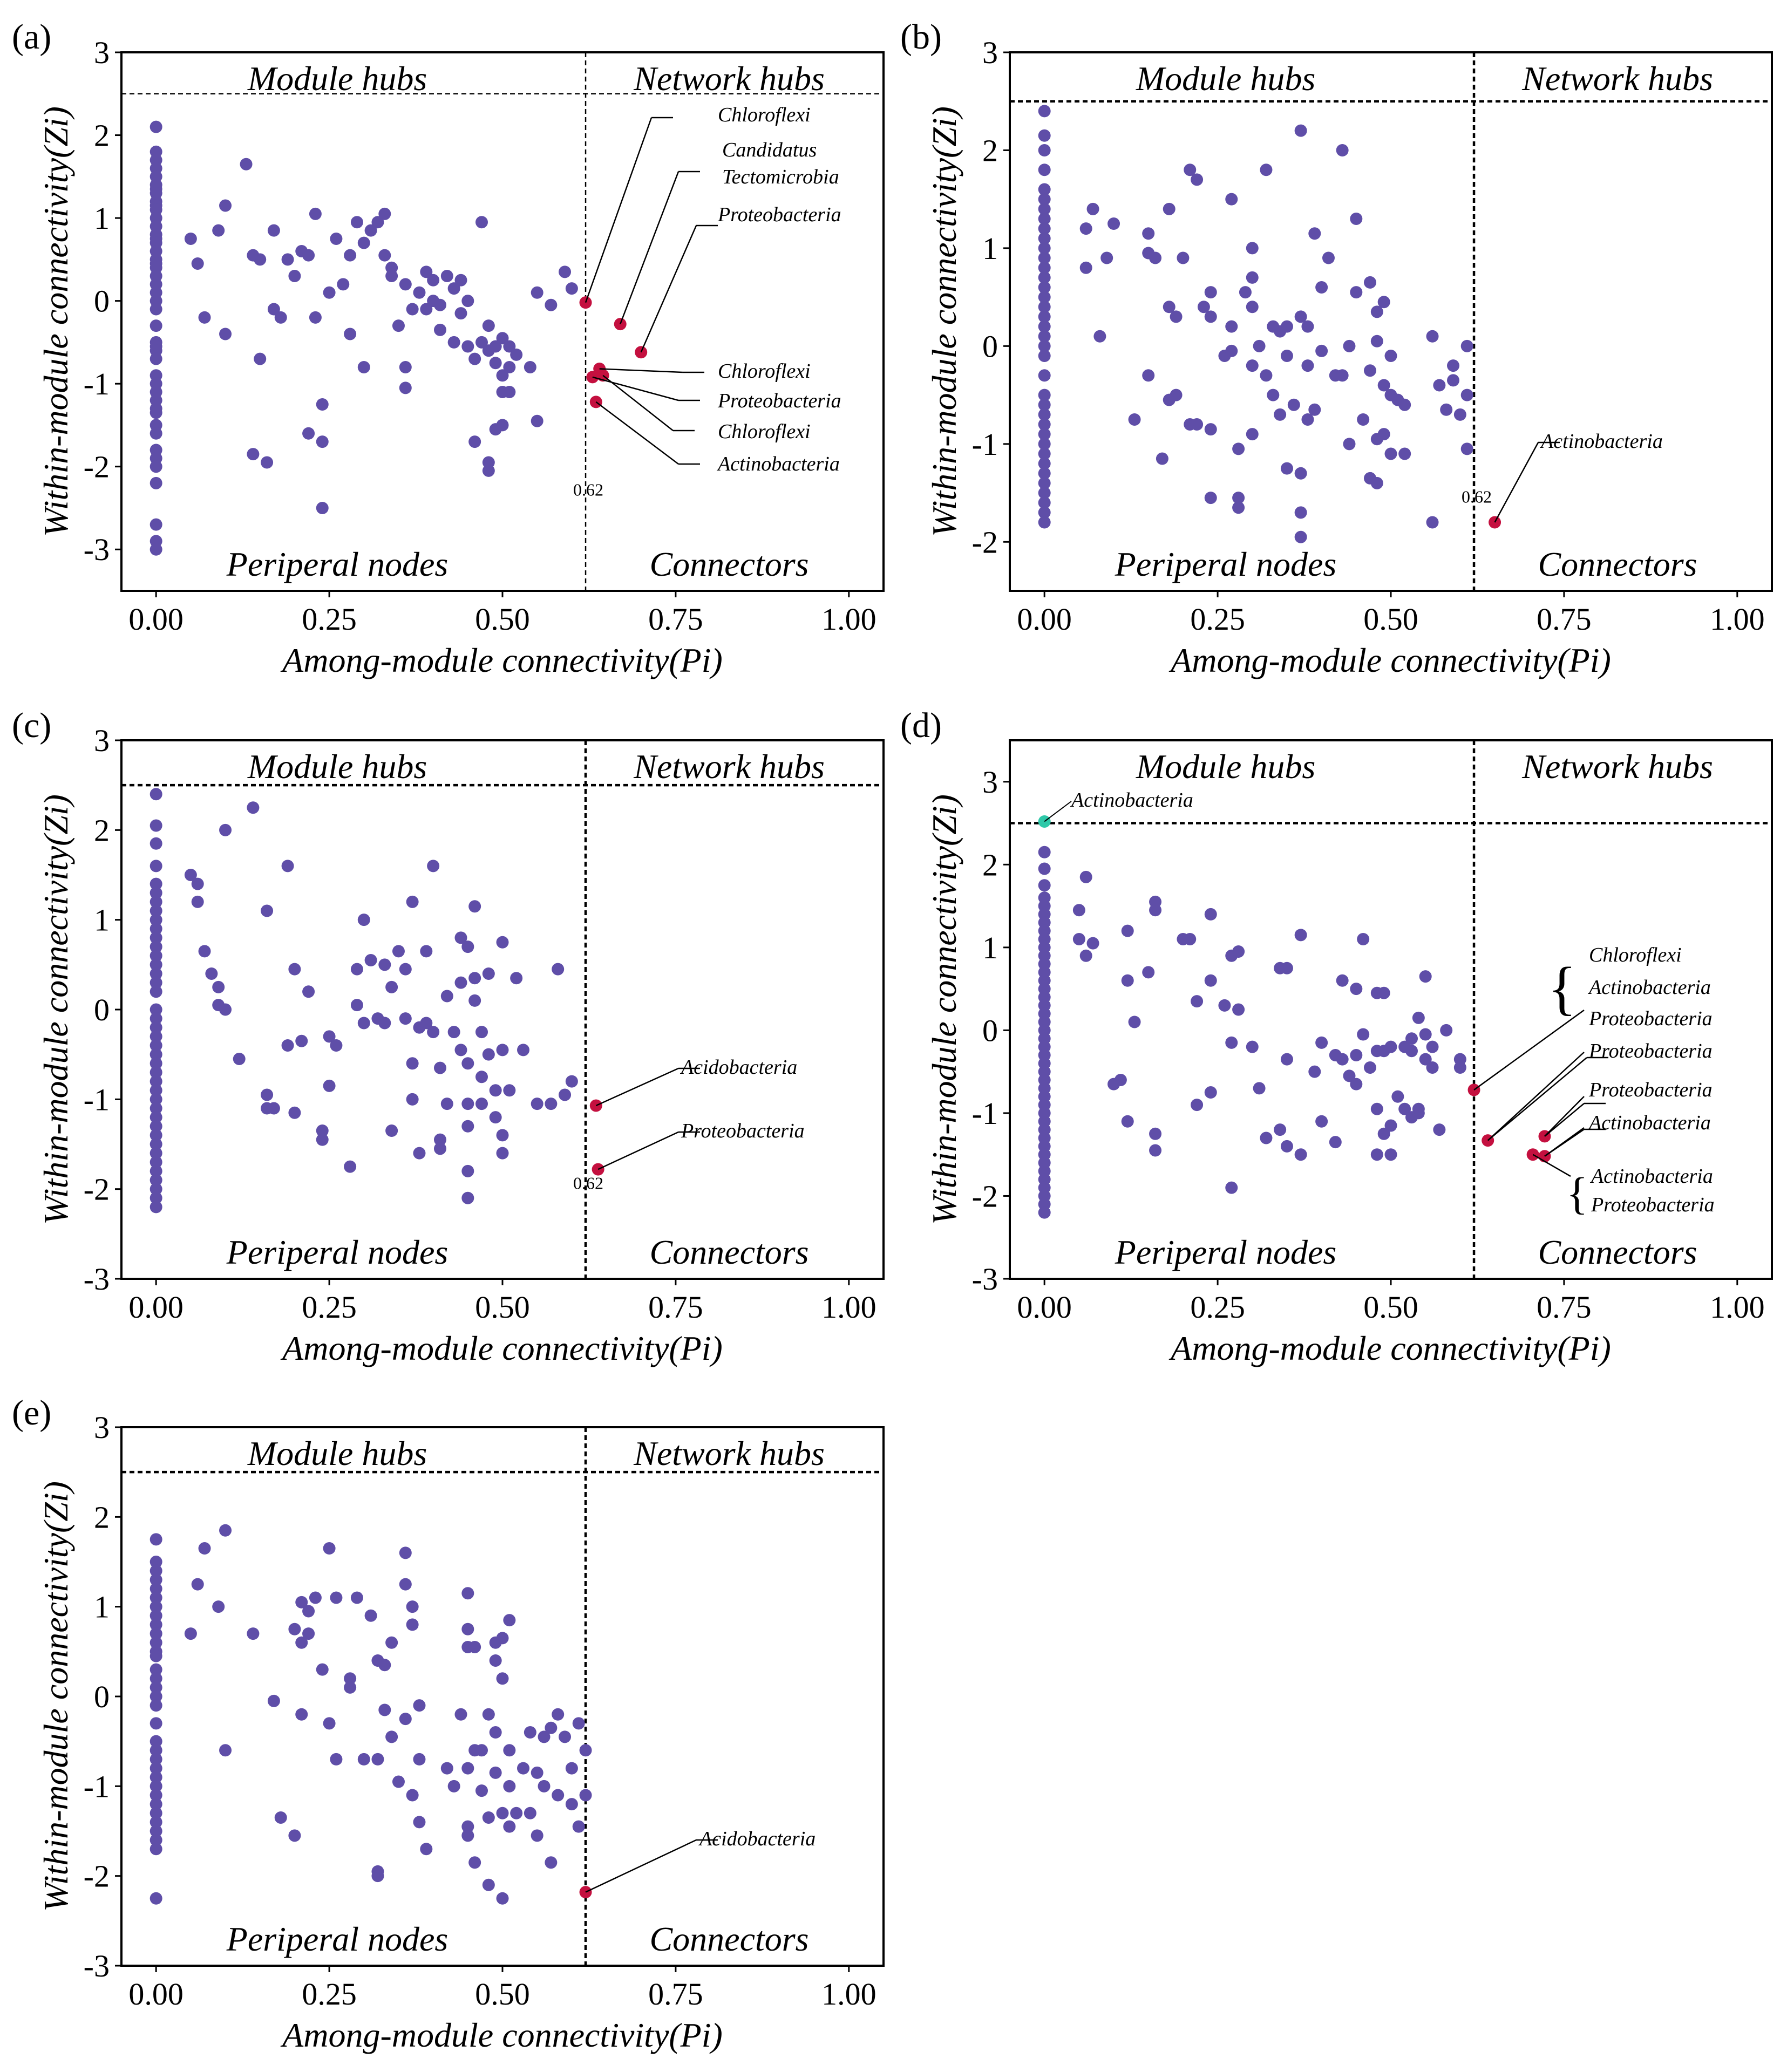  What do you see at coordinates (102, 740) in the screenshot?
I see `y-tick-label: 3` at bounding box center [102, 740].